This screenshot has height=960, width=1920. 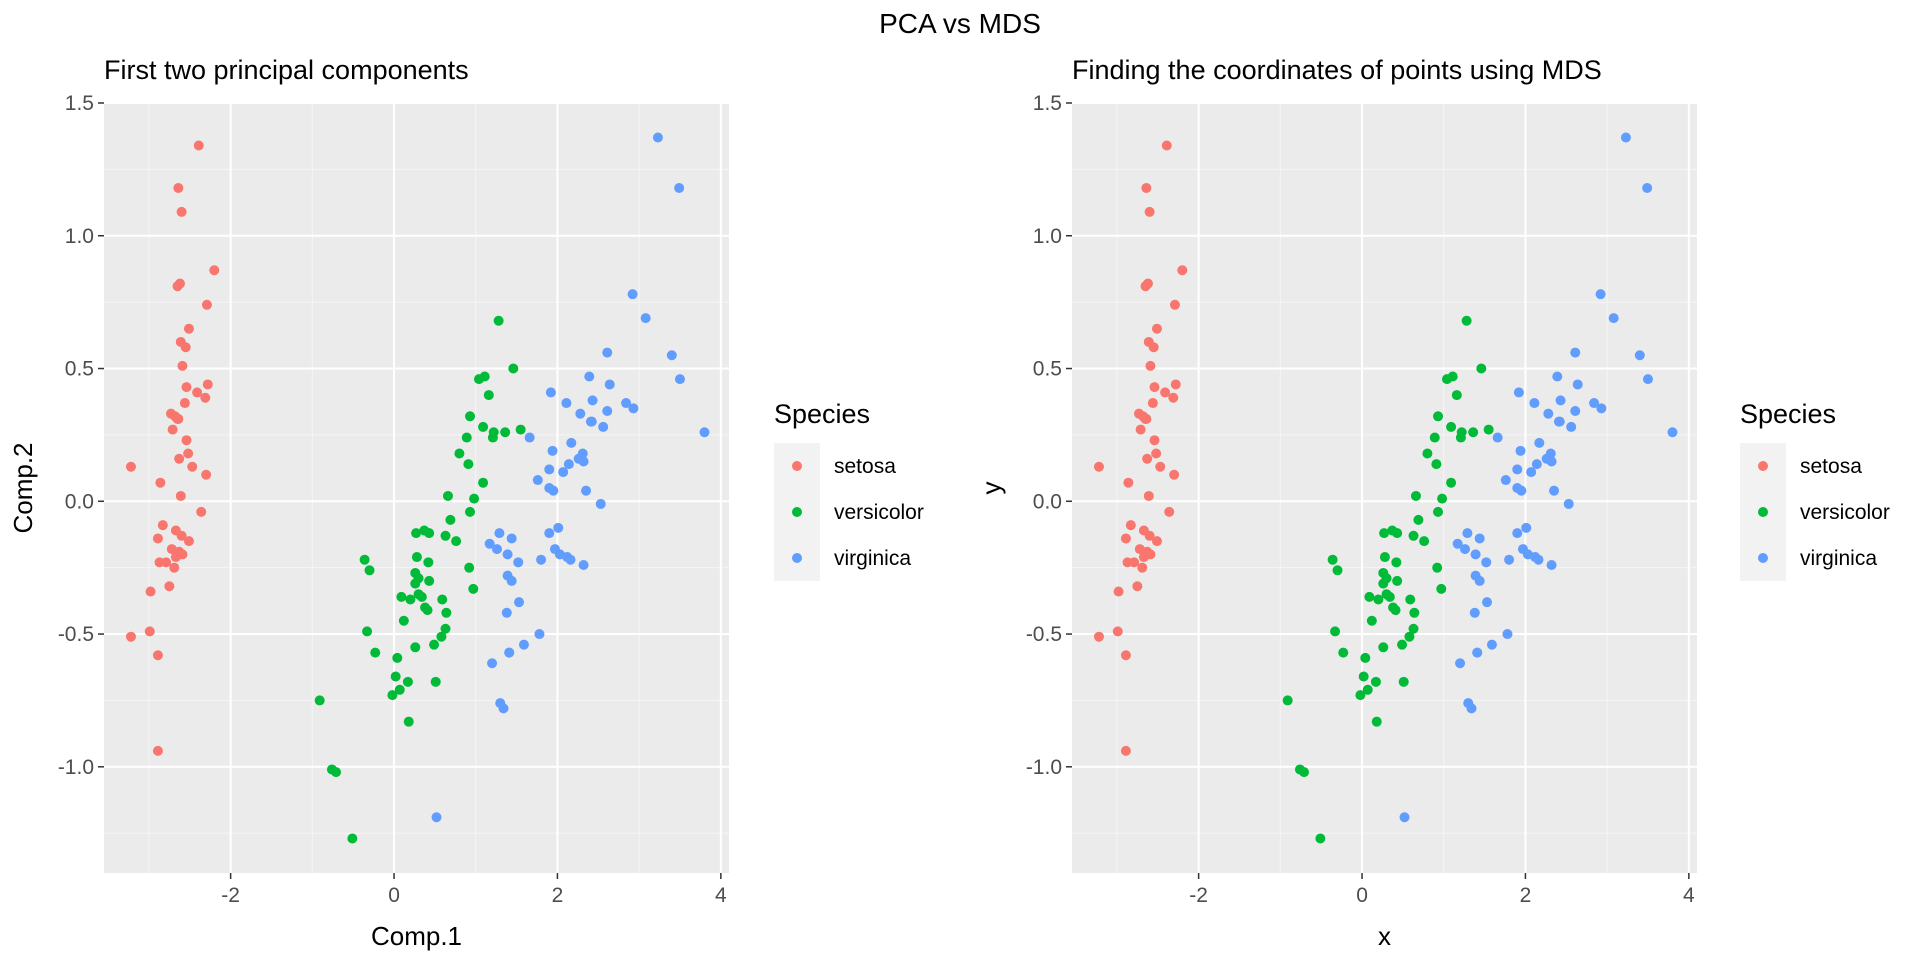 I want to click on legend-key-setosa, so click(x=1763, y=466).